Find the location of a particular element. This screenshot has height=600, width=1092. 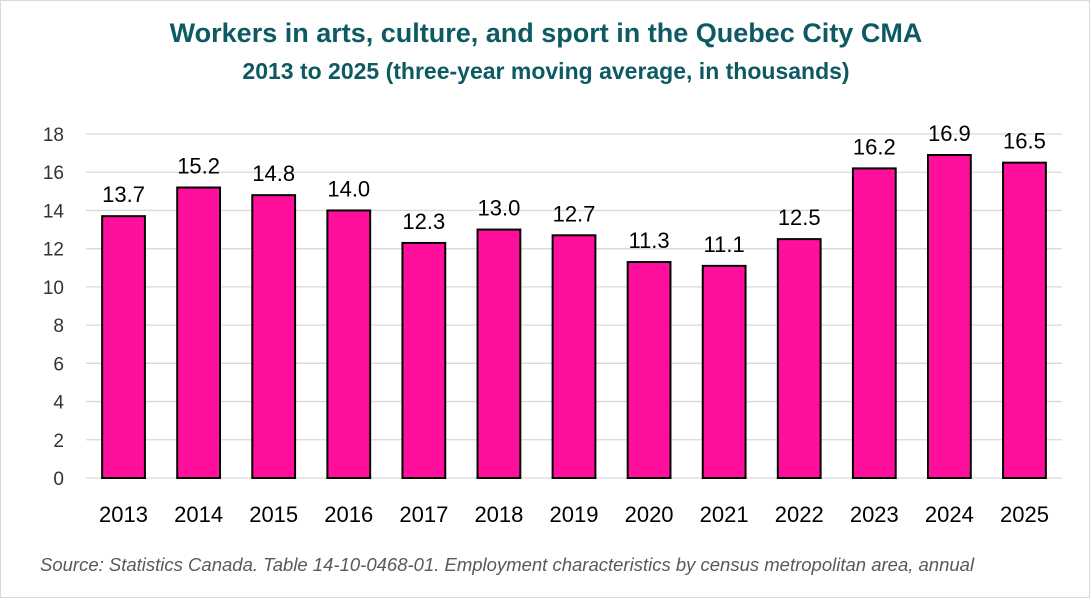

x-tick-label: 2018 is located at coordinates (498, 514).